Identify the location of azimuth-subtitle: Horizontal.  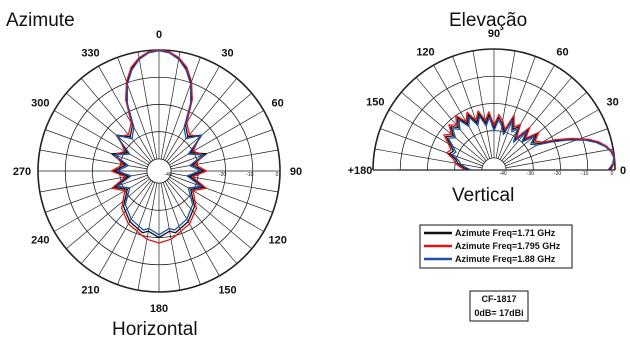
(155, 328).